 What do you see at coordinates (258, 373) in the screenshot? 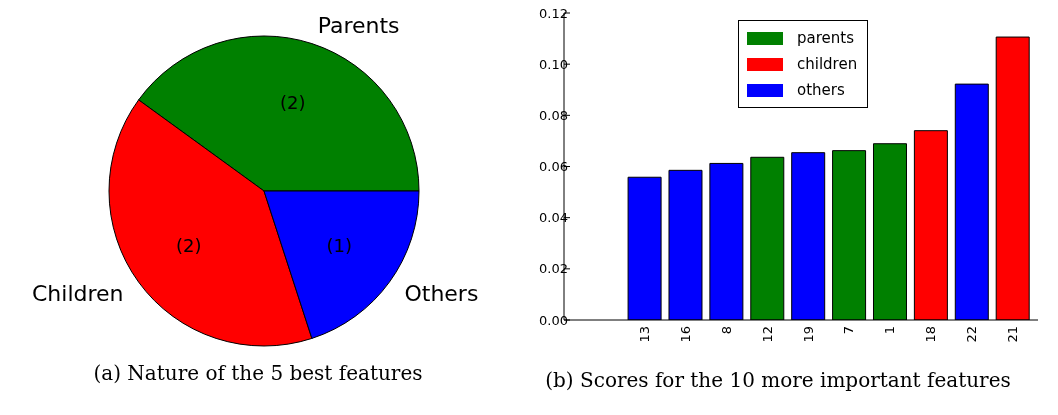
I see `text: (a) Nature of the 5 best features` at bounding box center [258, 373].